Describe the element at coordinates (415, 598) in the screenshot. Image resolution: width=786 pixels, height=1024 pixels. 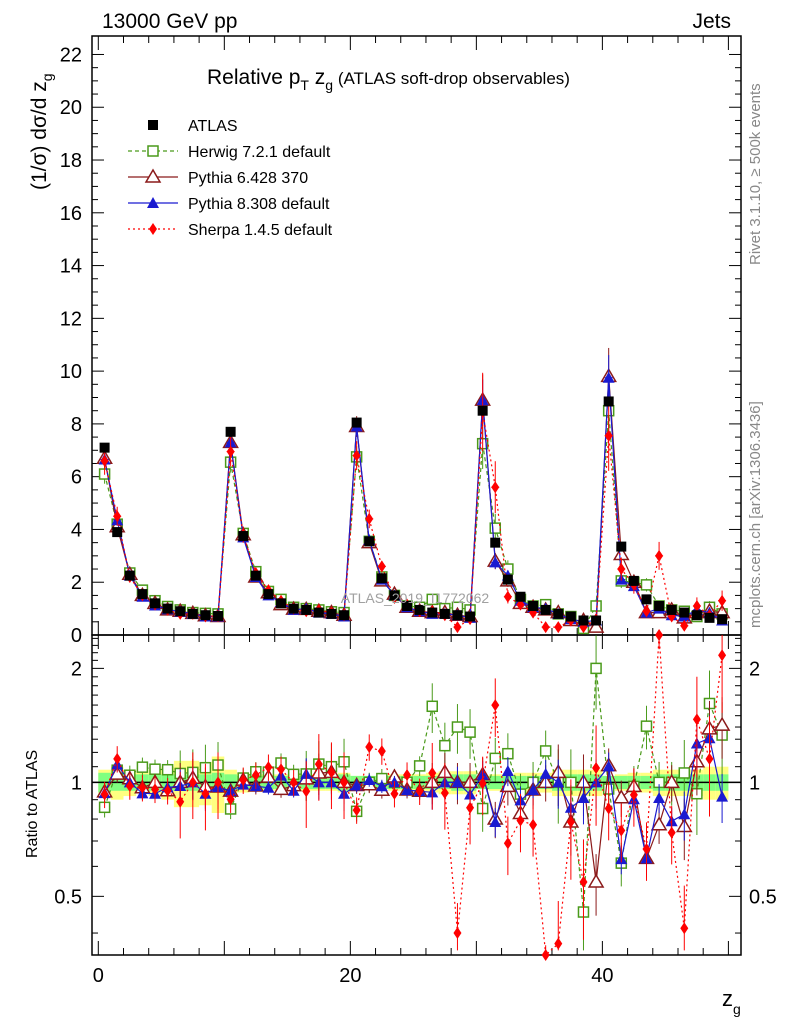
I see `watermark: ATLAS_2019_I1772062` at that location.